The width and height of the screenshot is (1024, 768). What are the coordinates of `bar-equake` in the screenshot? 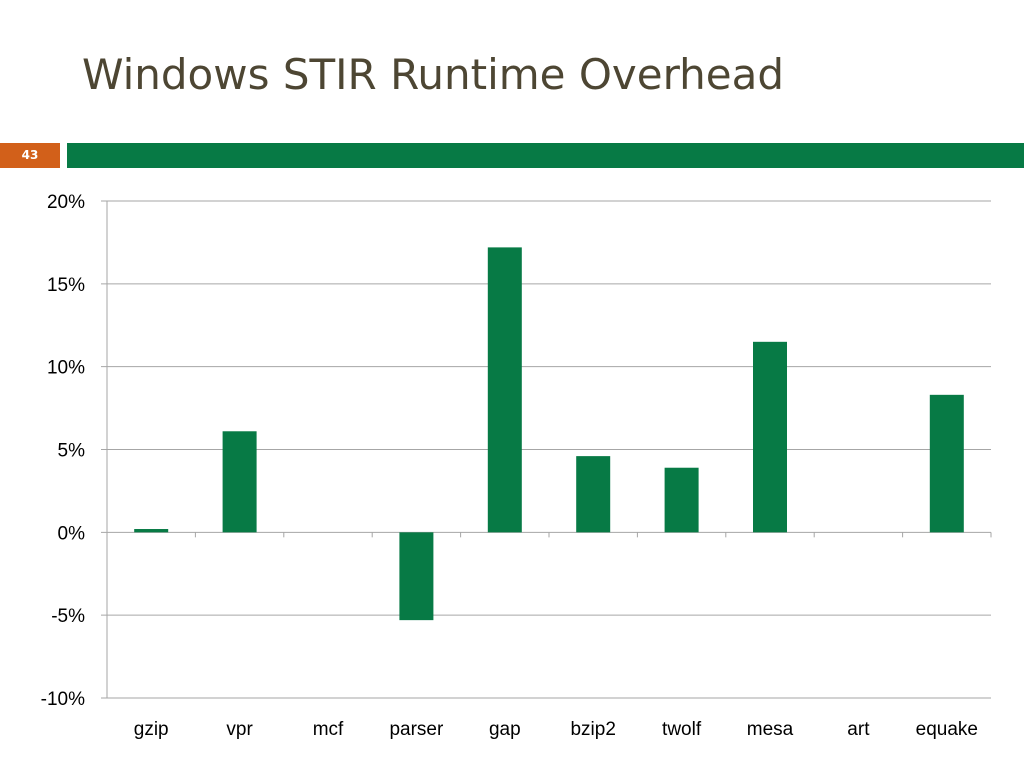 It's located at (946, 463).